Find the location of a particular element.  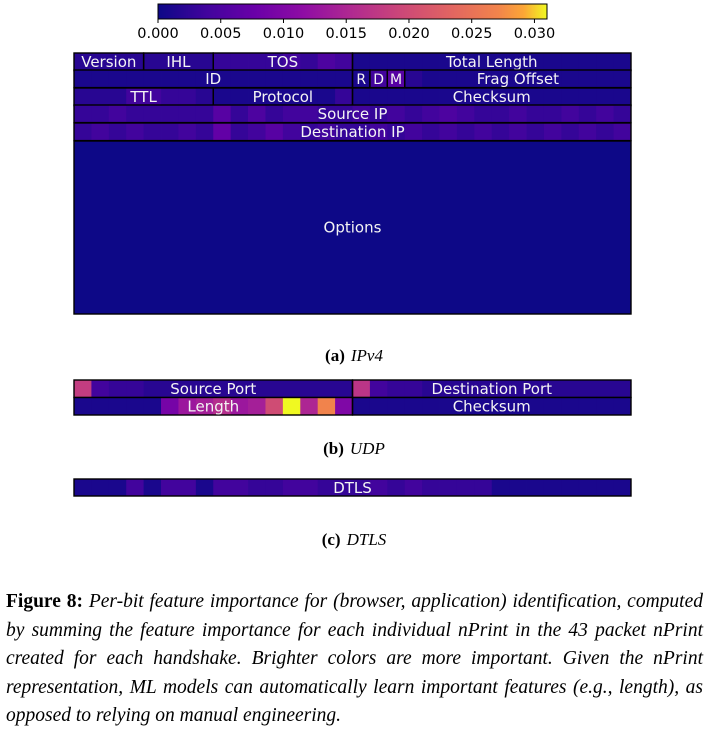

subcaption-ipv4: (a) IPv4 is located at coordinates (354, 355).